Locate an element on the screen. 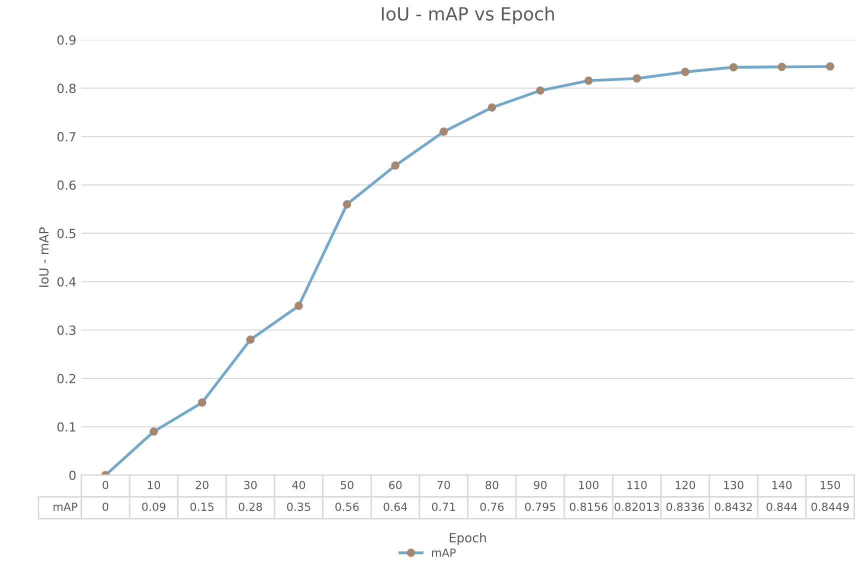 The image size is (856, 569). y-tick-label: 0.9 is located at coordinates (66, 40).